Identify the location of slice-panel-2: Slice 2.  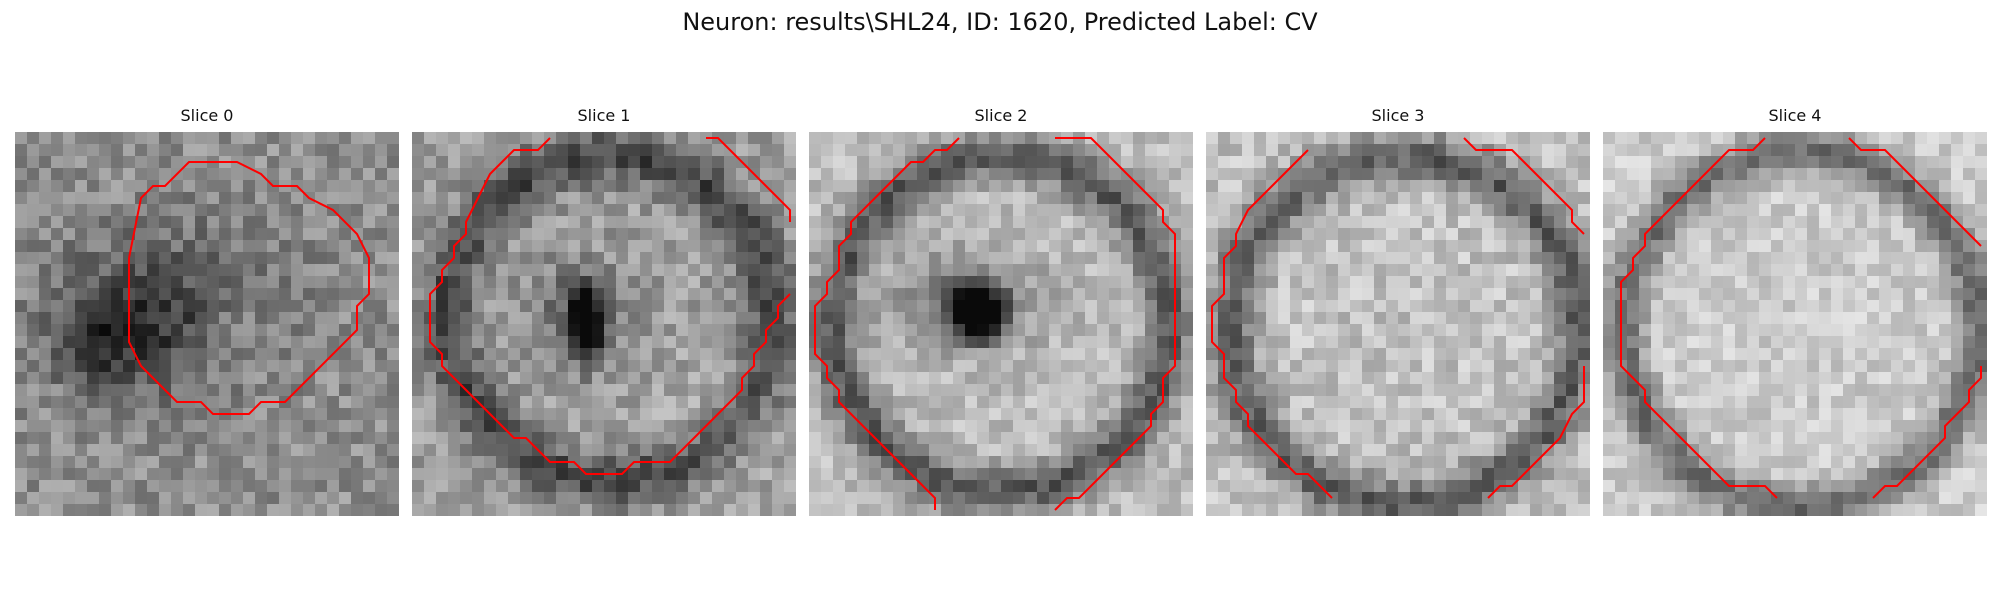
(1001, 310).